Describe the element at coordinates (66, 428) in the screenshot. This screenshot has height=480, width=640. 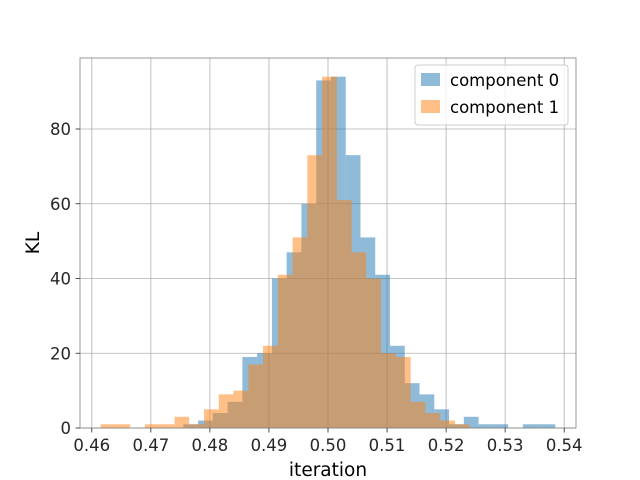
I see `y-tick-label: 0` at that location.